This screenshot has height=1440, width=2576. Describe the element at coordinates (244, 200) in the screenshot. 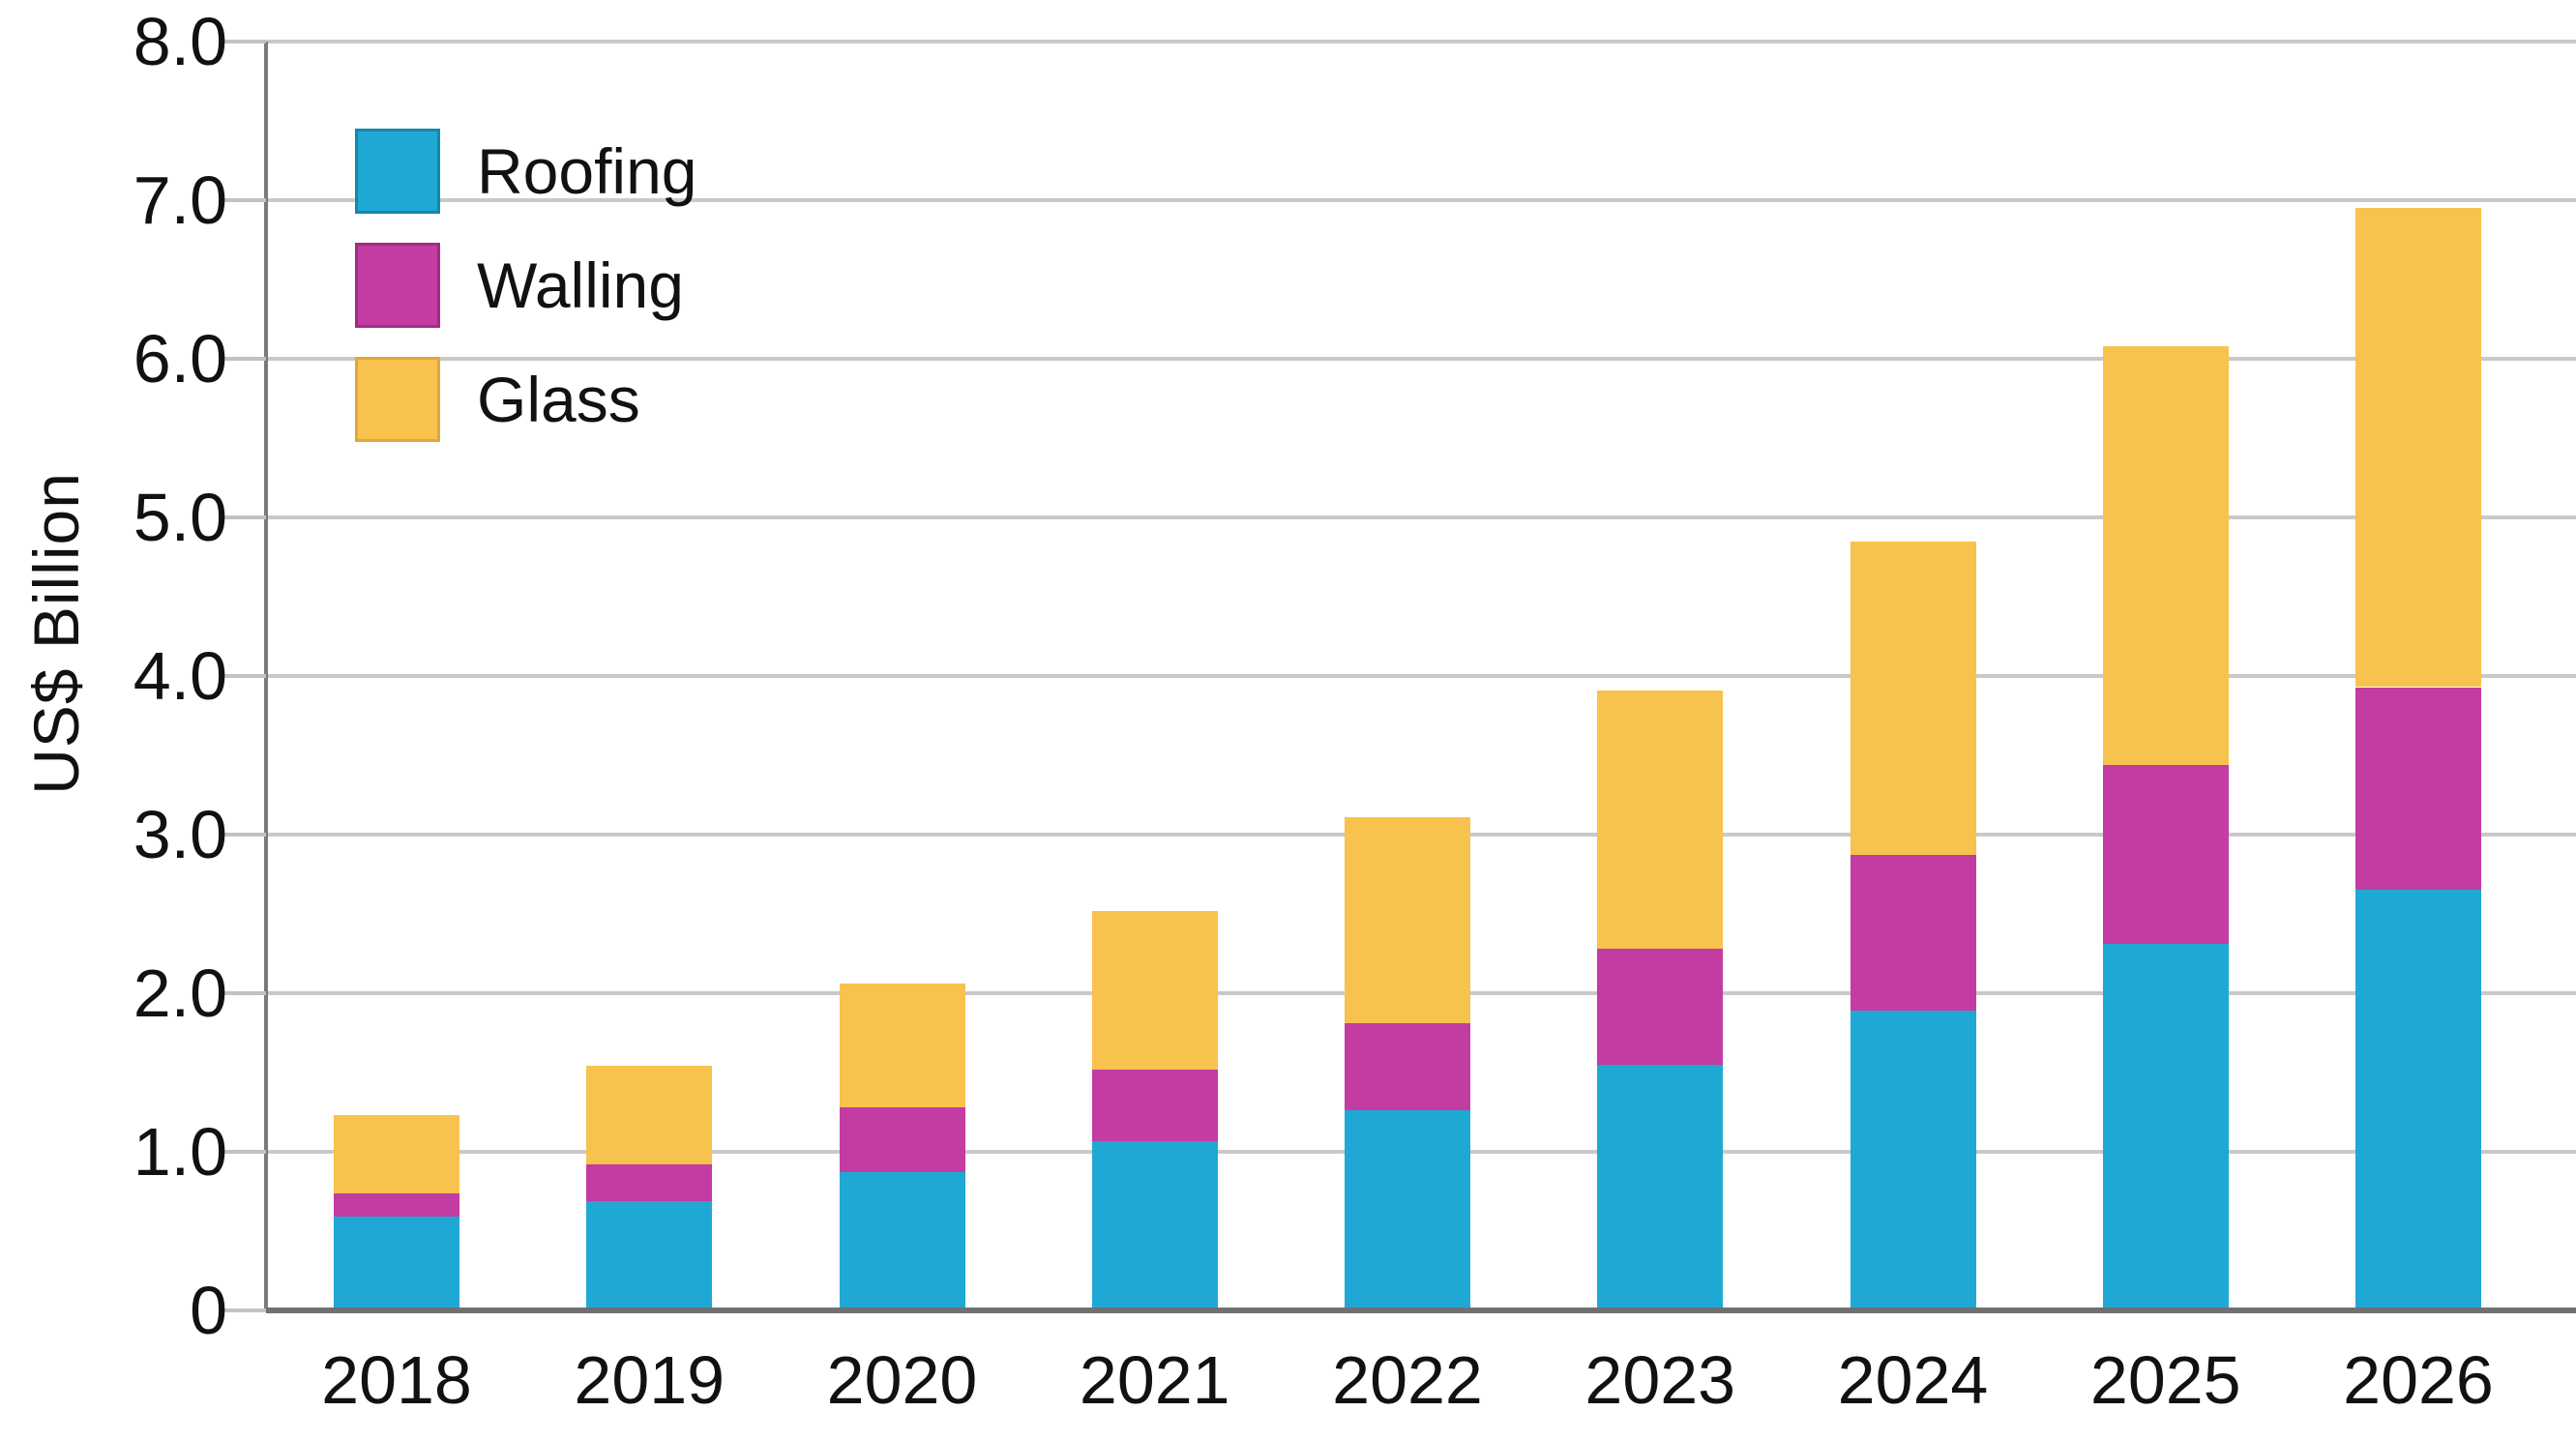

I see `y-tick-mark-7.0` at that location.